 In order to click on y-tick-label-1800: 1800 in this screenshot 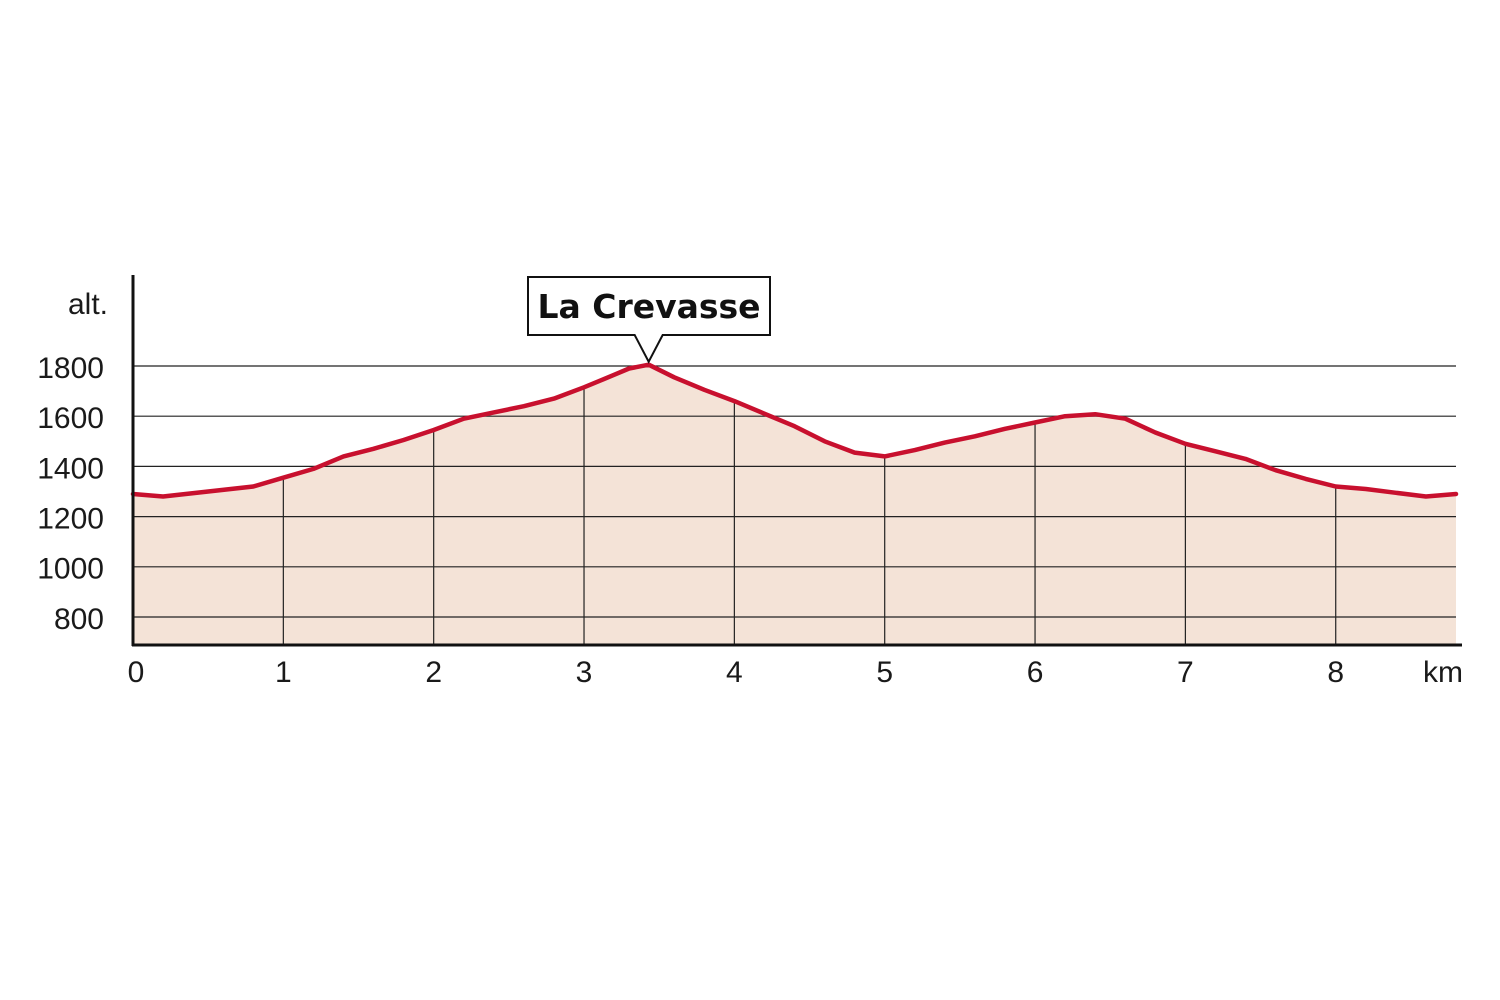, I will do `click(70, 368)`.